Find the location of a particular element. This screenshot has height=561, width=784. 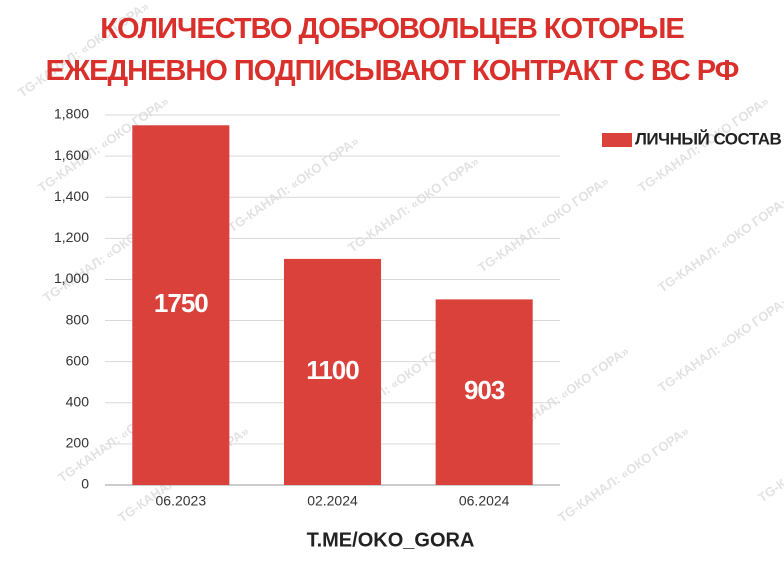

y-tick-label: 600 is located at coordinates (78, 360).